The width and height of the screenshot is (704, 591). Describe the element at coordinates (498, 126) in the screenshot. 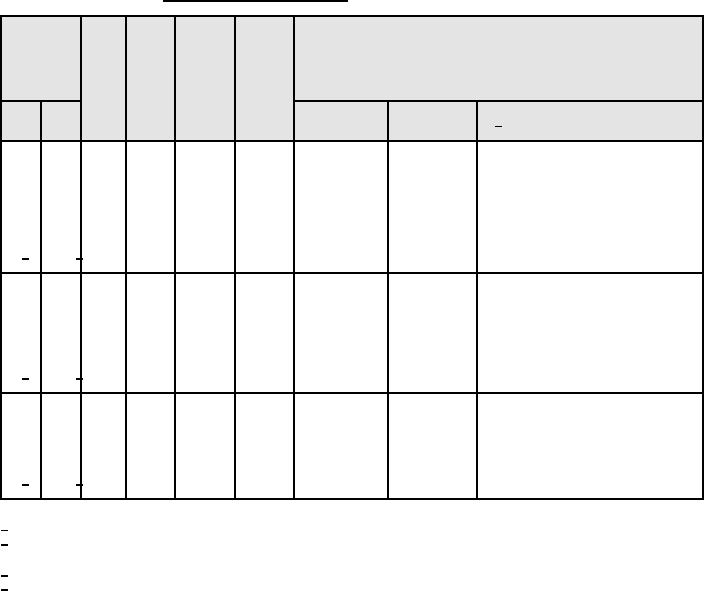

I see `header-dash-mark` at that location.